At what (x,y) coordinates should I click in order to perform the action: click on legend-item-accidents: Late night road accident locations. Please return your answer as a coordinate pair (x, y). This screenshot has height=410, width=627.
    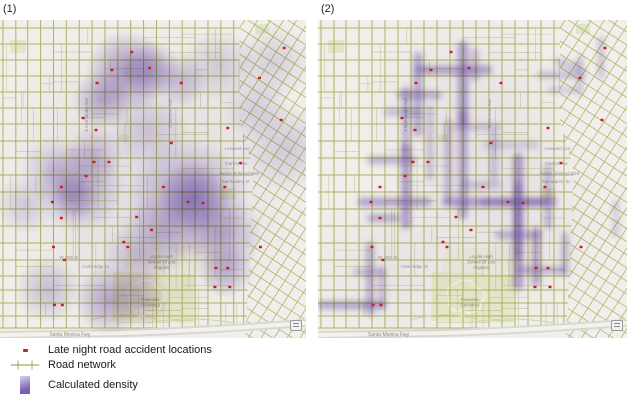
    Looking at the image, I should click on (110, 350).